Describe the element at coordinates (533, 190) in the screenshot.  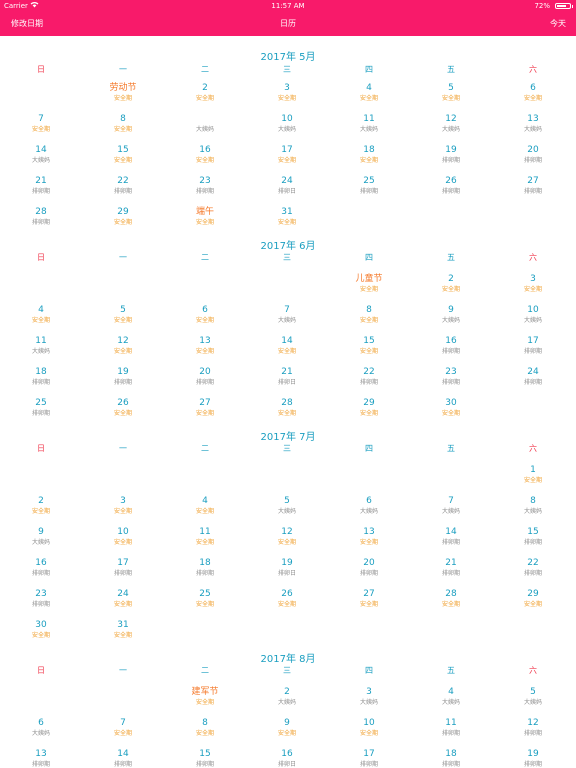
I see `day-cell: 27 排卵期` at that location.